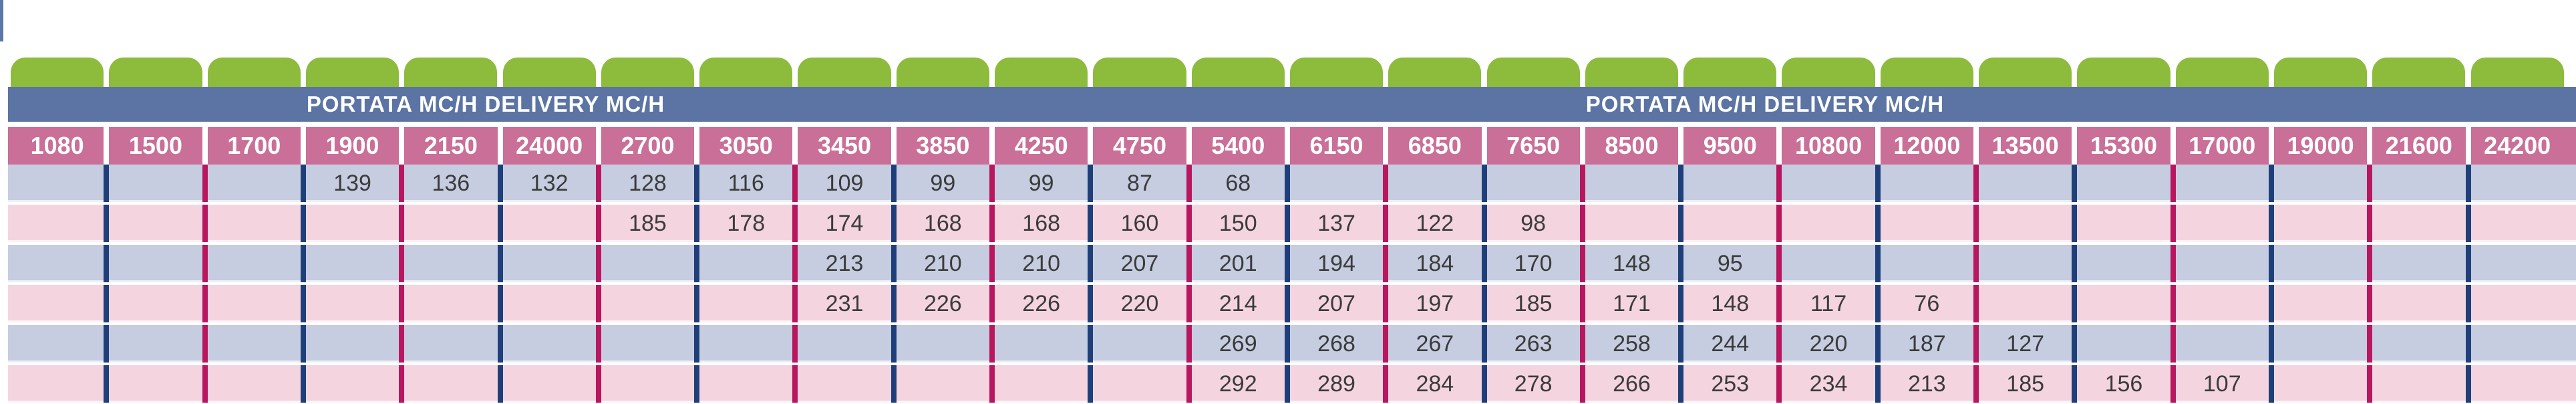 Image resolution: width=2576 pixels, height=404 pixels. What do you see at coordinates (1288, 74) in the screenshot?
I see `green-tab-strip` at bounding box center [1288, 74].